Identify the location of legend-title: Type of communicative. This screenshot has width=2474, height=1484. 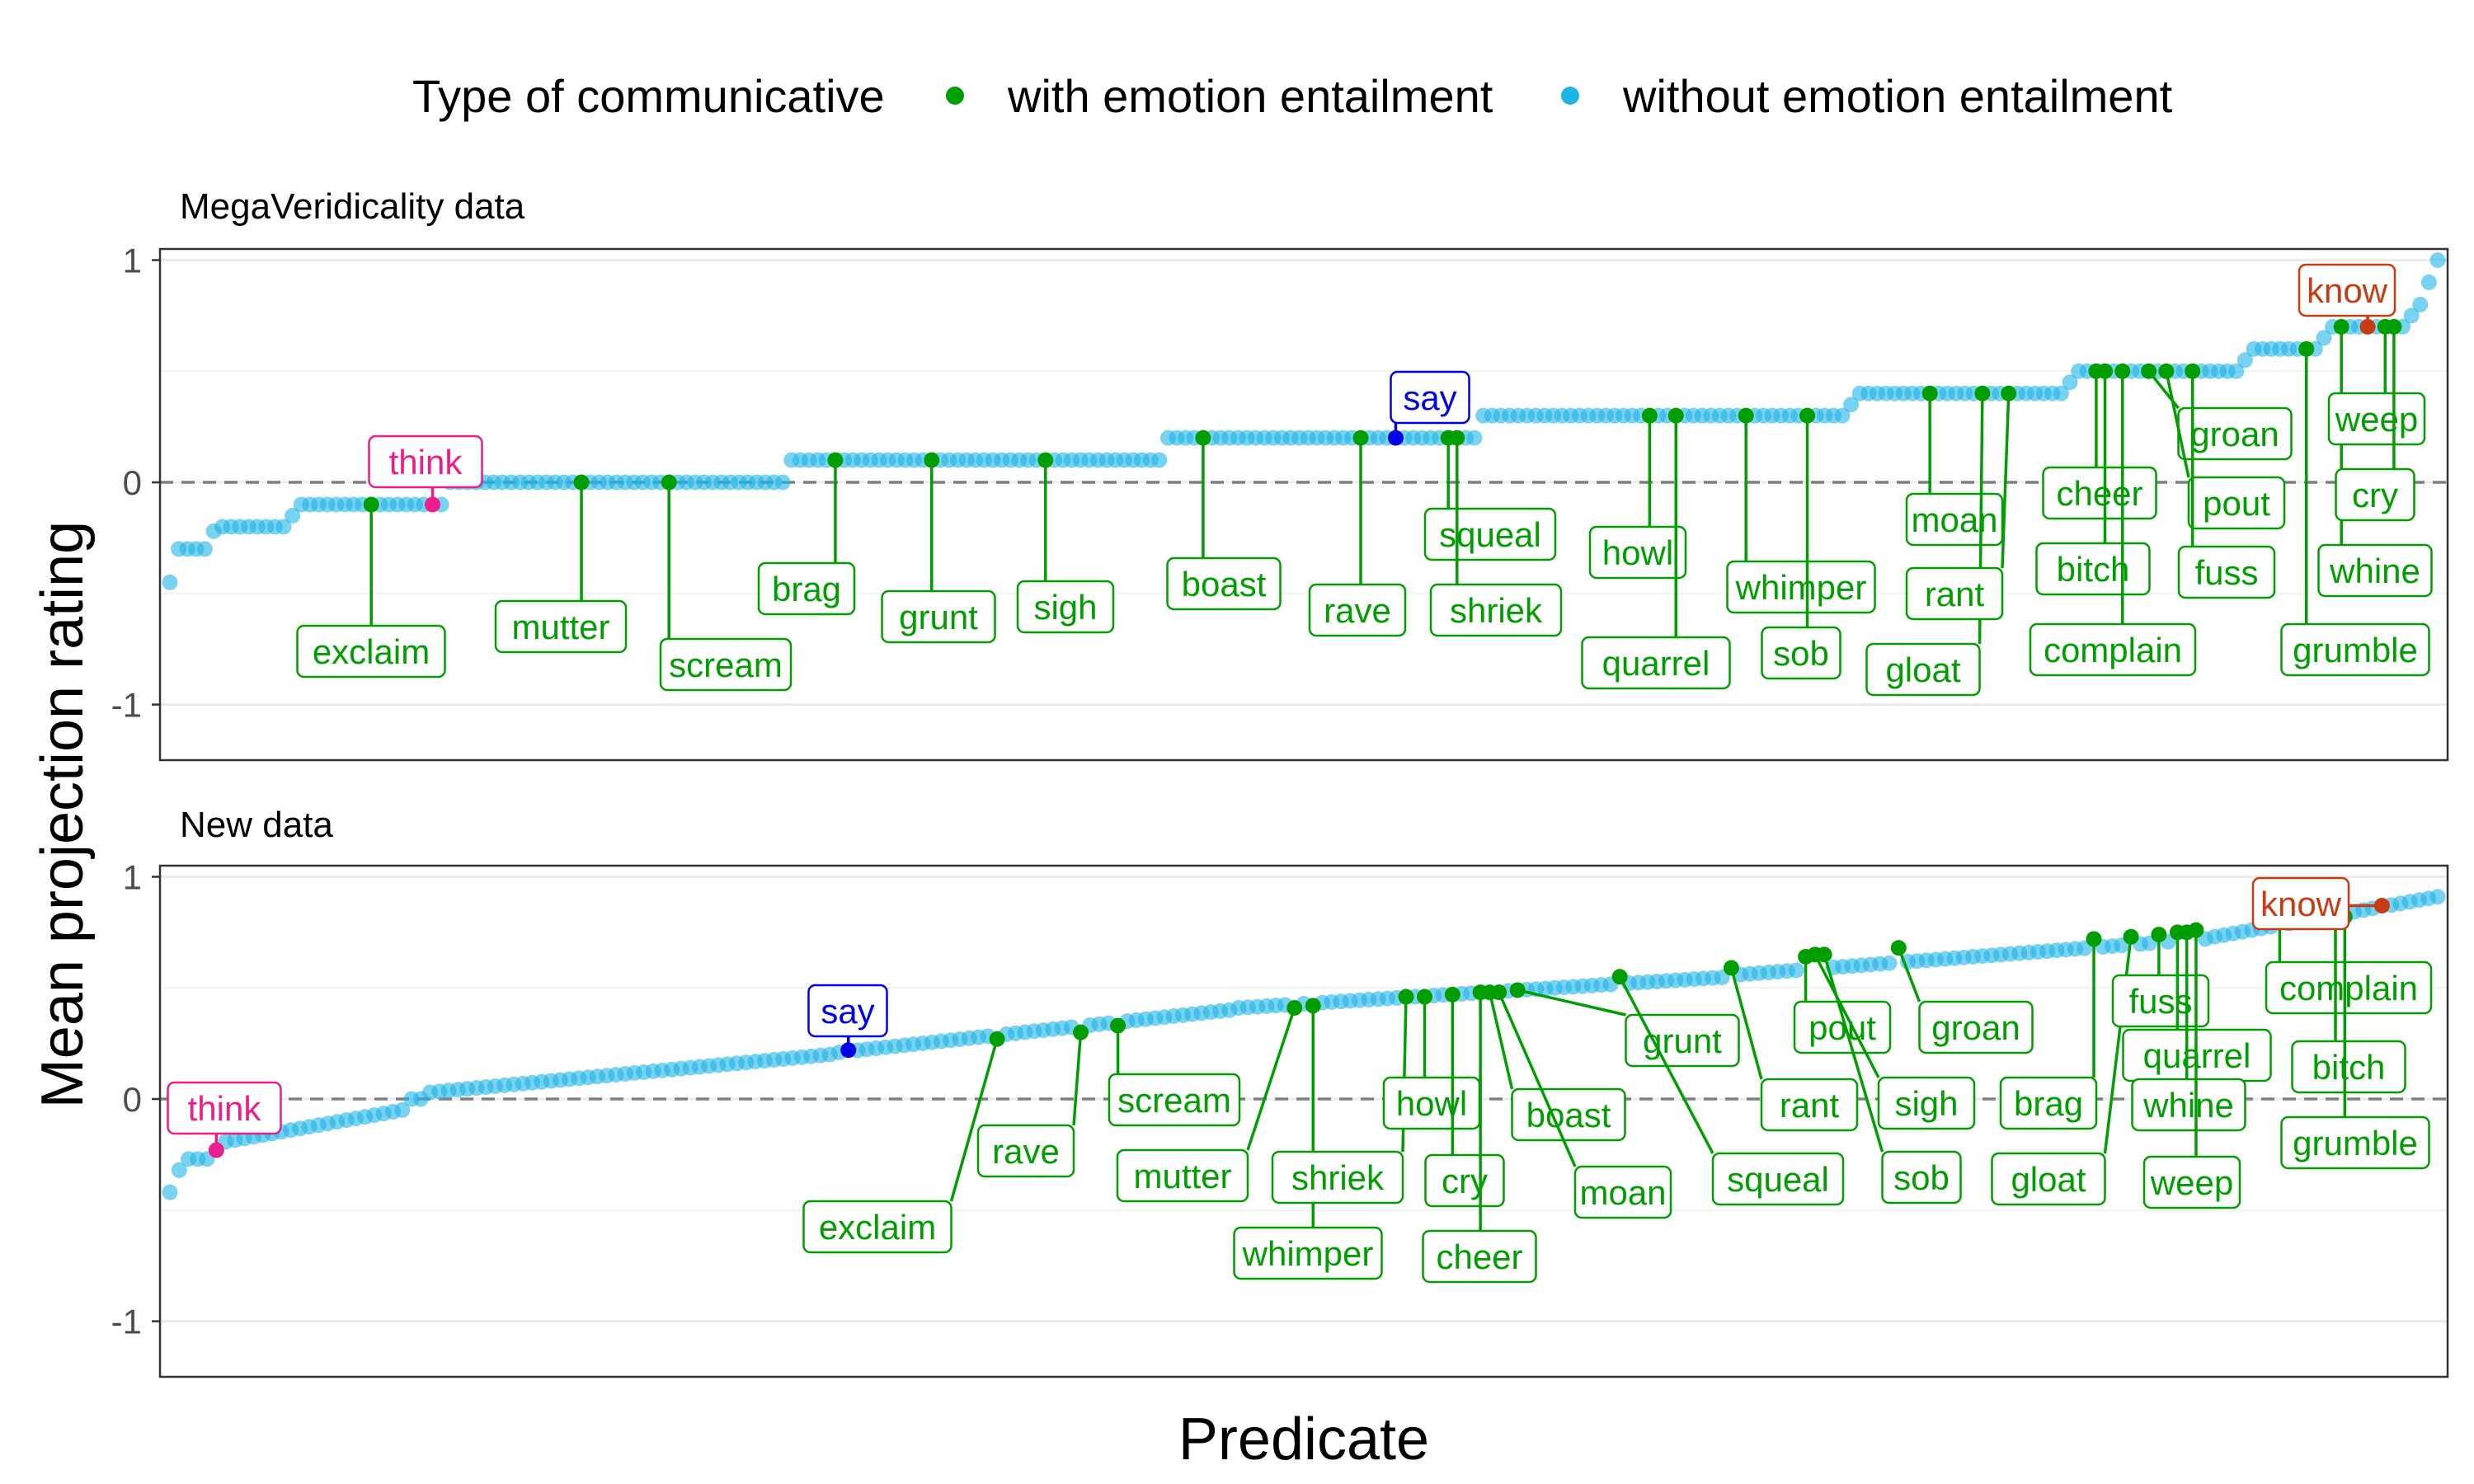
(648, 96).